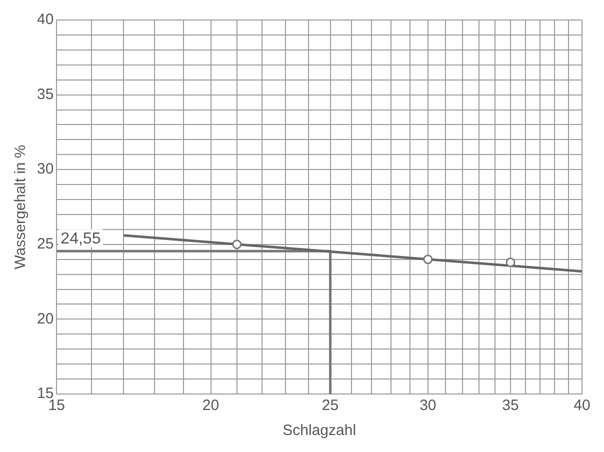  What do you see at coordinates (330, 405) in the screenshot?
I see `x-tick-label: 25` at bounding box center [330, 405].